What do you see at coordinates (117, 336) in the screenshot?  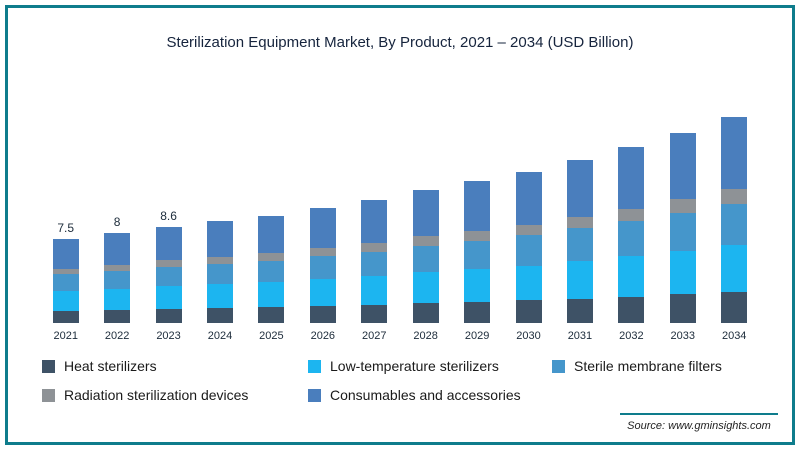 I see `x-tick-2022: 2022` at bounding box center [117, 336].